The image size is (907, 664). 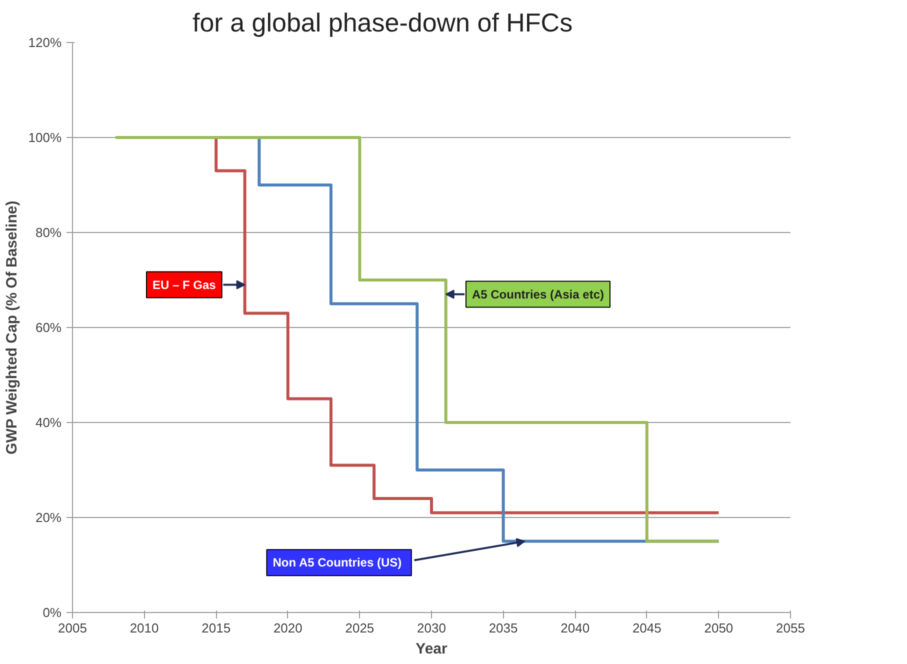 I want to click on y-tick-label: 40%, so click(x=48, y=422).